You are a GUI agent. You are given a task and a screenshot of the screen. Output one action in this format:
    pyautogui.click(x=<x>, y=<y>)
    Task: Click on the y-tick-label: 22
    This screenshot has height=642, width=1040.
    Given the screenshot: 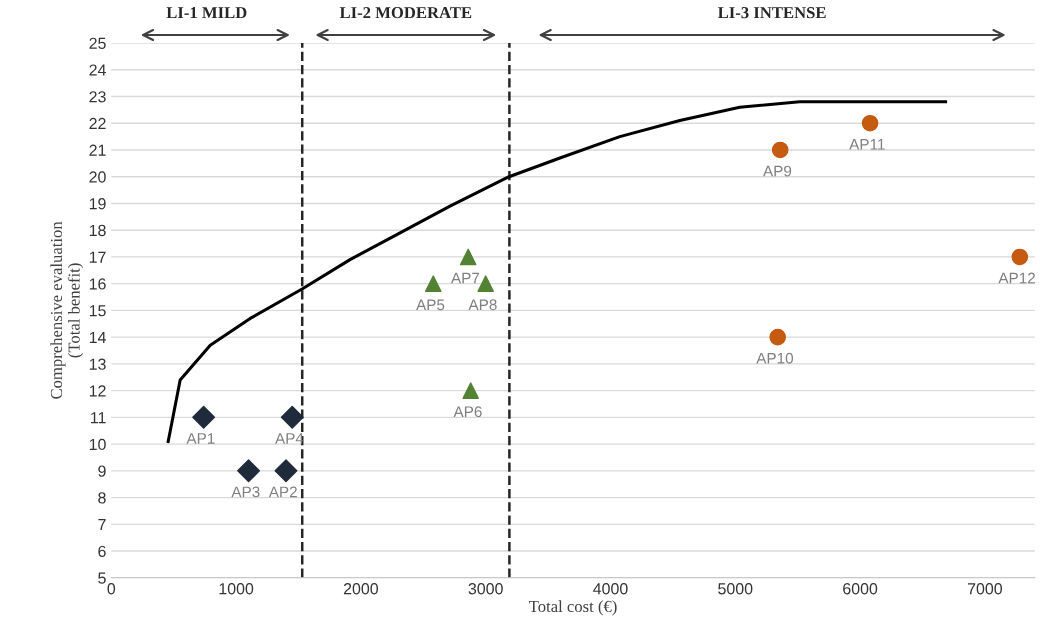 What is the action you would take?
    pyautogui.click(x=97, y=123)
    